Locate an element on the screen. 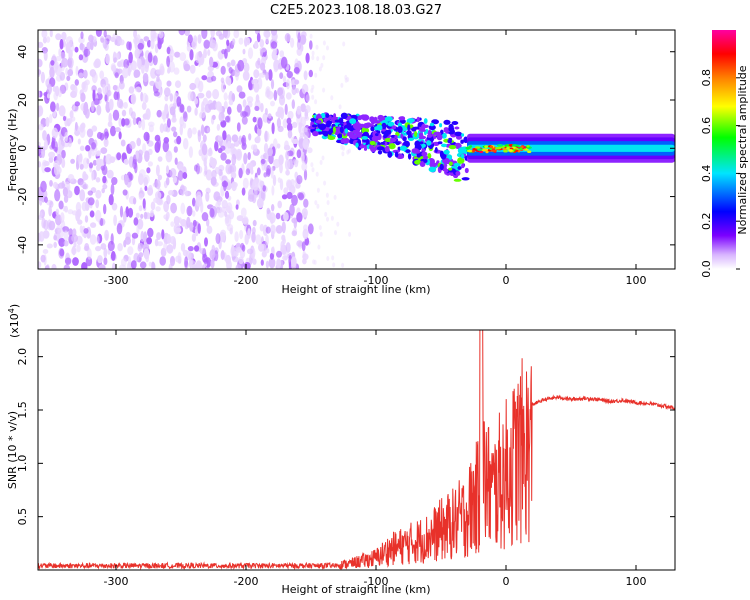  y-tick-label: 2.0 is located at coordinates (22, 357).